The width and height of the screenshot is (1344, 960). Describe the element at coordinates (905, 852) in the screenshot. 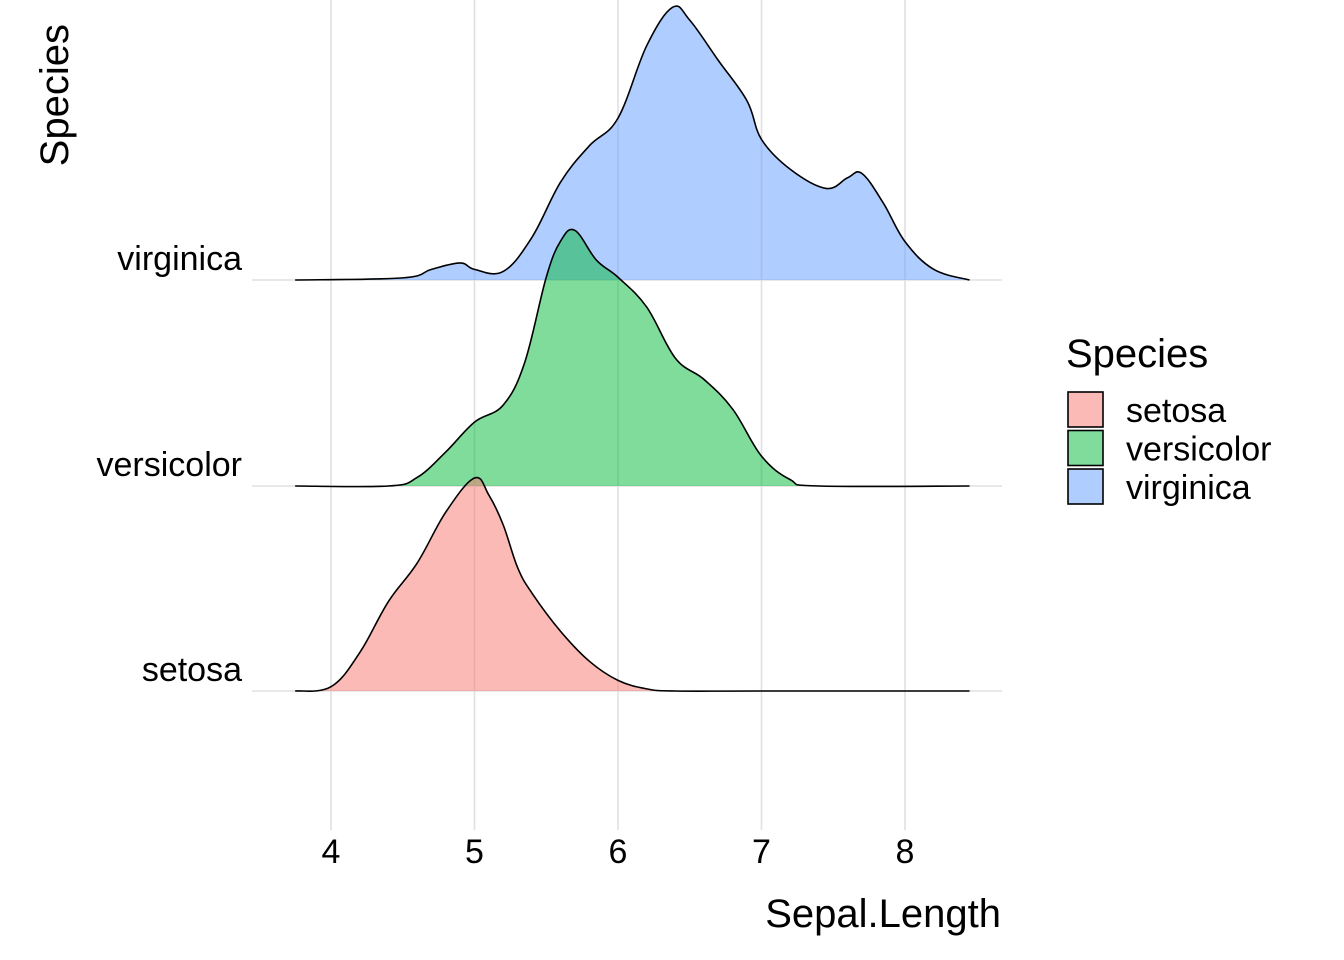

I see `x-tick-label: 8` at that location.